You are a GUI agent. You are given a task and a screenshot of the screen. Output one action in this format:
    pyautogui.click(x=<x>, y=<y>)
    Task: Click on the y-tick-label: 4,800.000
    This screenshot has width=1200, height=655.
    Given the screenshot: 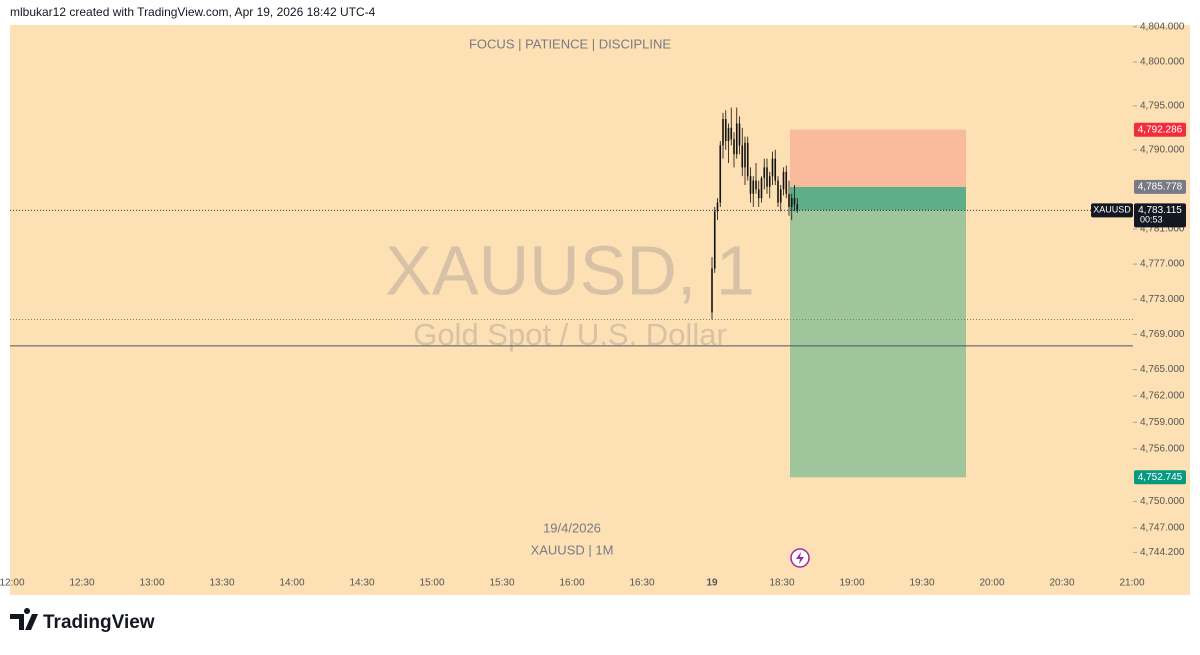 What is the action you would take?
    pyautogui.click(x=1162, y=62)
    